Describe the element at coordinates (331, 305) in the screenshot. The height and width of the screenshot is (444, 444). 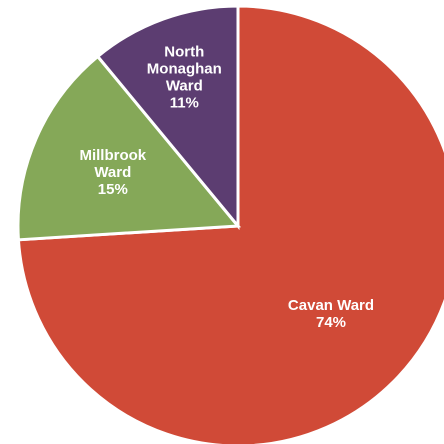
I see `pie-name-label: Cavan Ward` at that location.